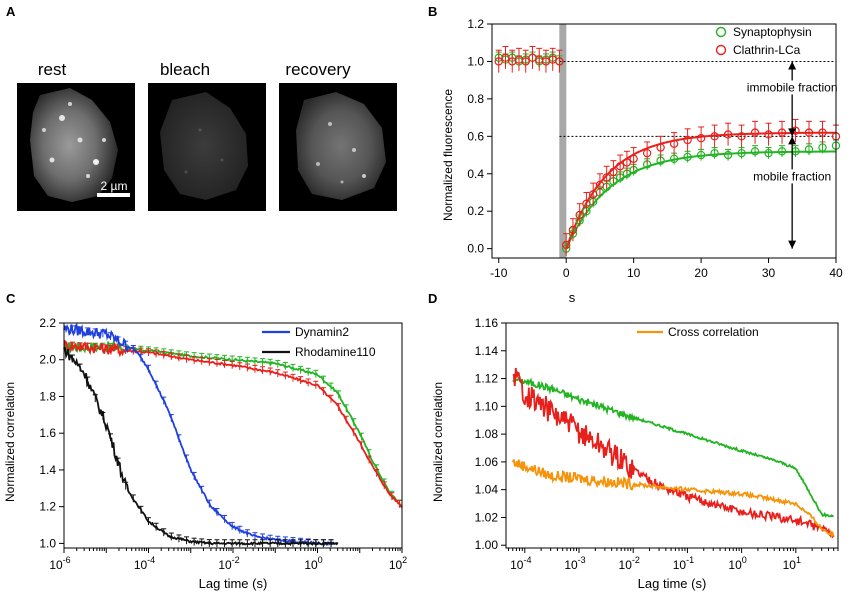  Describe the element at coordinates (673, 446) in the screenshot. I see `series-line-green` at that location.